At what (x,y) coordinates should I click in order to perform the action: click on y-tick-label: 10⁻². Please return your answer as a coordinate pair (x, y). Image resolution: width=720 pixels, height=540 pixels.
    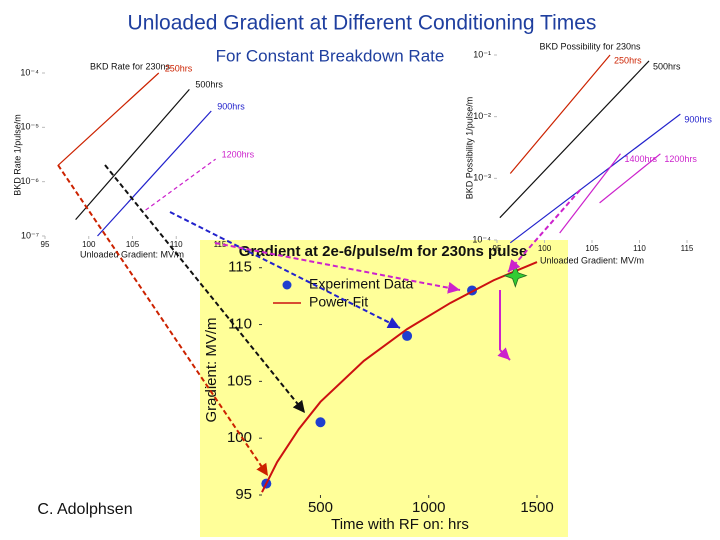
    Looking at the image, I should click on (482, 116).